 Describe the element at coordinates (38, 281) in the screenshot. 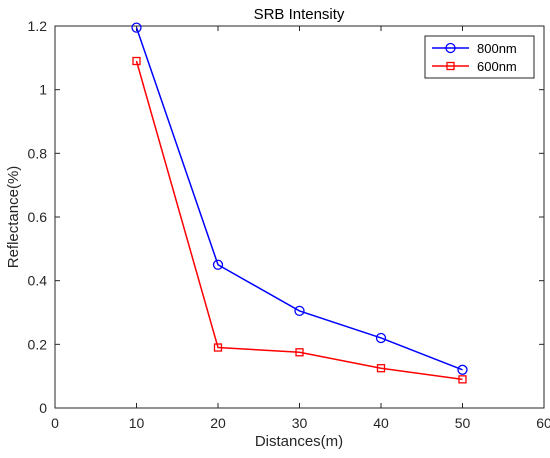

I see `y-tick-label: 0.4` at that location.